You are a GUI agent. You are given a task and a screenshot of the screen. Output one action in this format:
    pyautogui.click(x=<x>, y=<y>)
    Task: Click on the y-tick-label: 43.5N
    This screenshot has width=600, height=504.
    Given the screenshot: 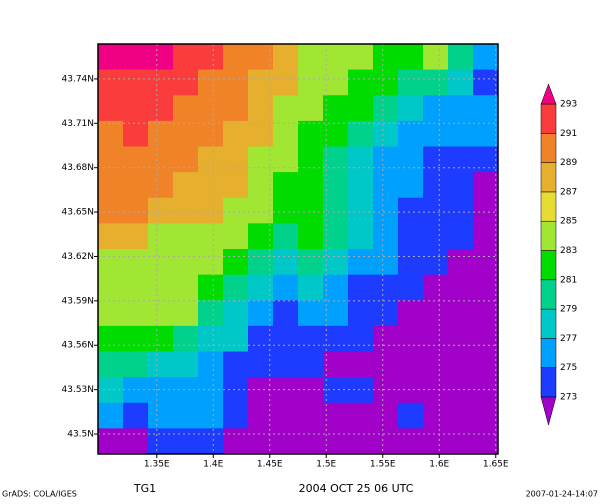 What is the action you would take?
    pyautogui.click(x=80, y=435)
    